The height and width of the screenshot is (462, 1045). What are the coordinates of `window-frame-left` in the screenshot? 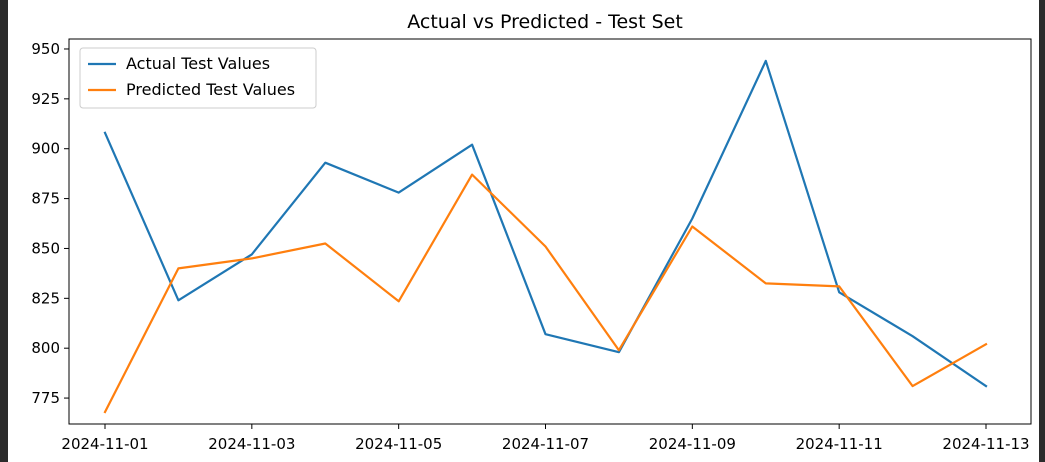 It's located at (4, 231).